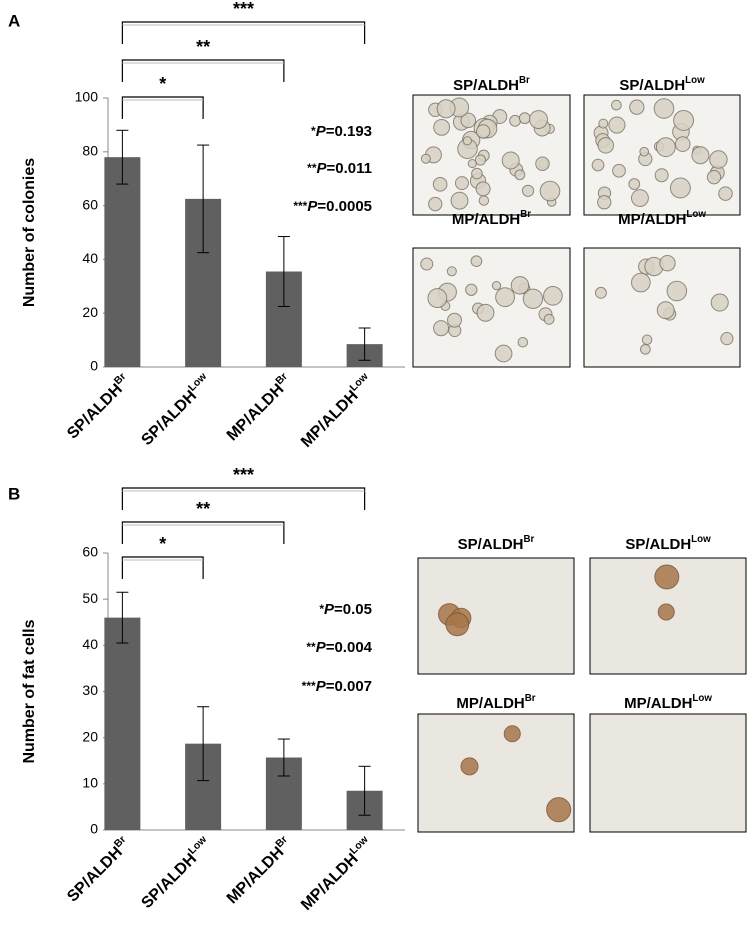  Describe the element at coordinates (349, 647) in the screenshot. I see `p-rest: =0.004` at that location.